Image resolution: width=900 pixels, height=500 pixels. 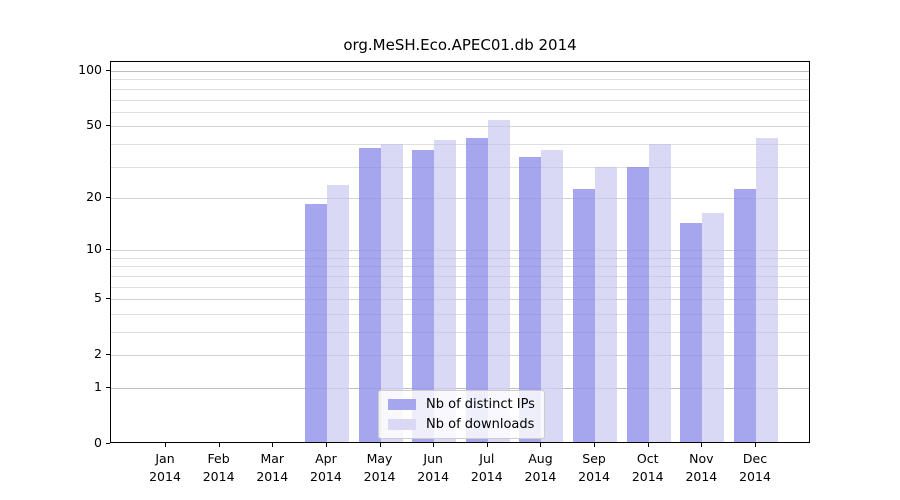 What do you see at coordinates (423, 296) in the screenshot?
I see `bar-distinct-ips-jun` at bounding box center [423, 296].